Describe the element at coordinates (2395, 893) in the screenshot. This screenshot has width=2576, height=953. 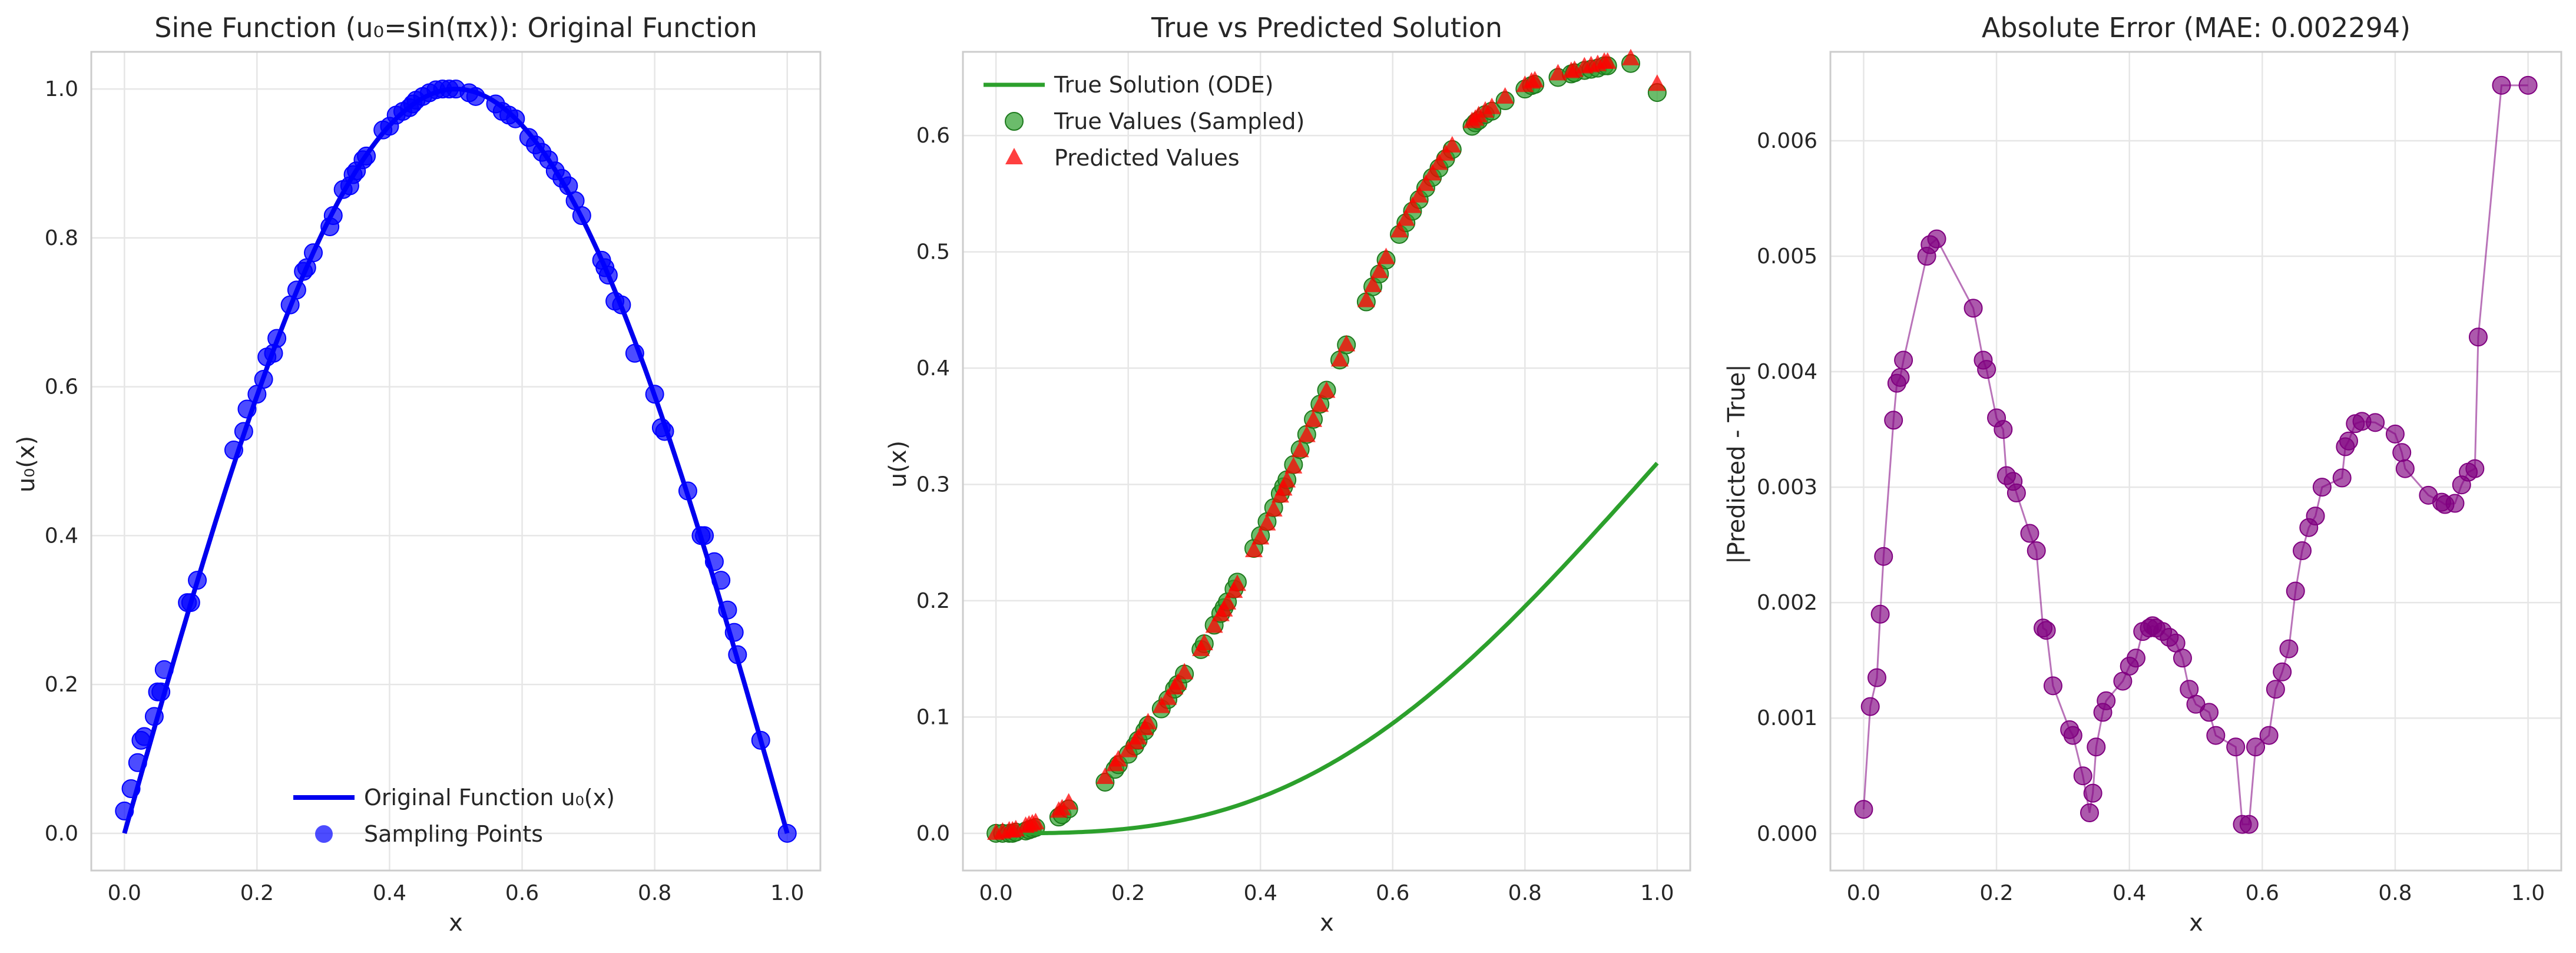
I see `x-tick-label: 0.8` at that location.